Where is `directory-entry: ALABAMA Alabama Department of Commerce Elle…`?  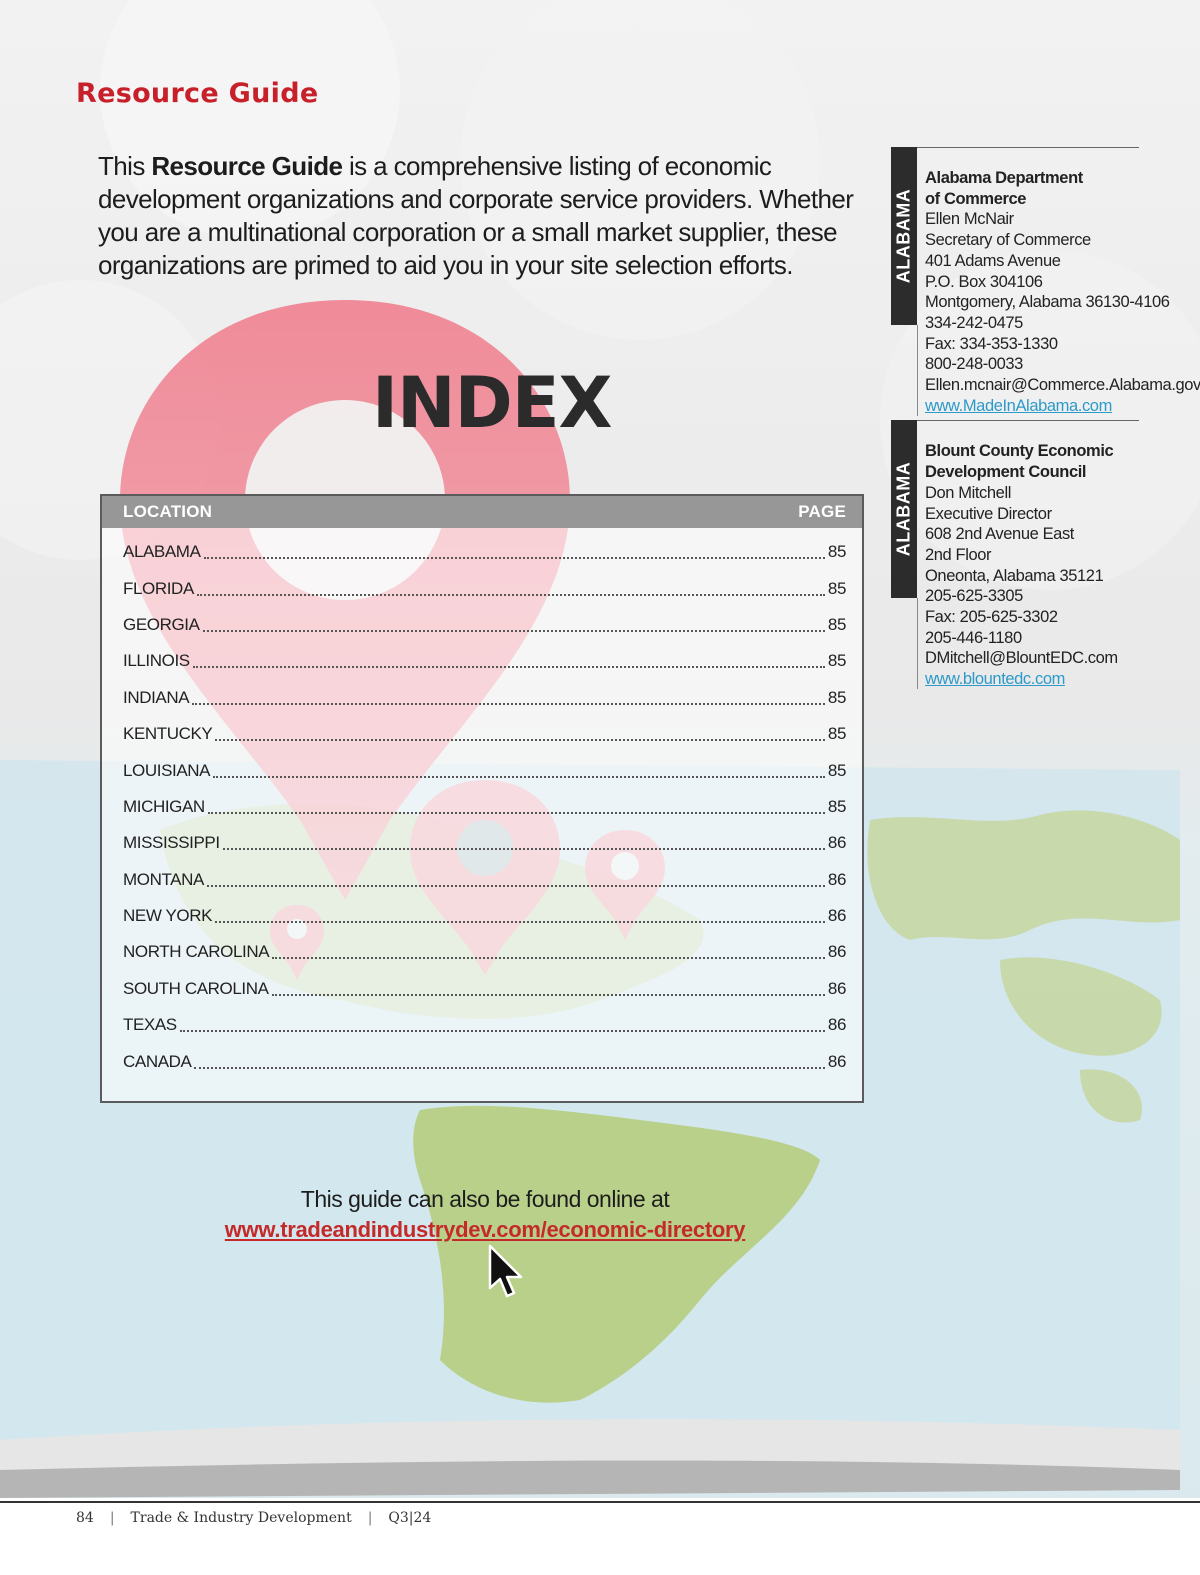 directory-entry: ALABAMA Alabama Department of Commerce Elle… is located at coordinates (1045, 281).